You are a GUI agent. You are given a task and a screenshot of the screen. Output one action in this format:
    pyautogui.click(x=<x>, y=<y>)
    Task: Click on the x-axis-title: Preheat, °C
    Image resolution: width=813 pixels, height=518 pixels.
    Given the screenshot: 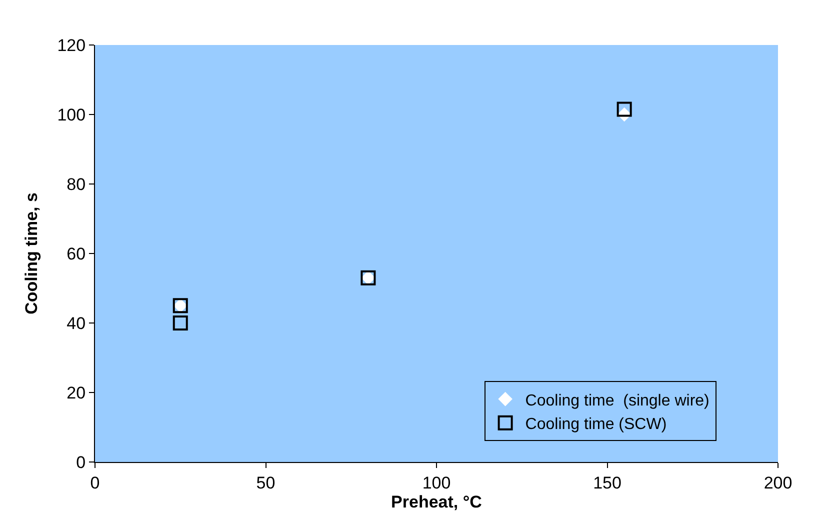 What is the action you would take?
    pyautogui.click(x=436, y=502)
    